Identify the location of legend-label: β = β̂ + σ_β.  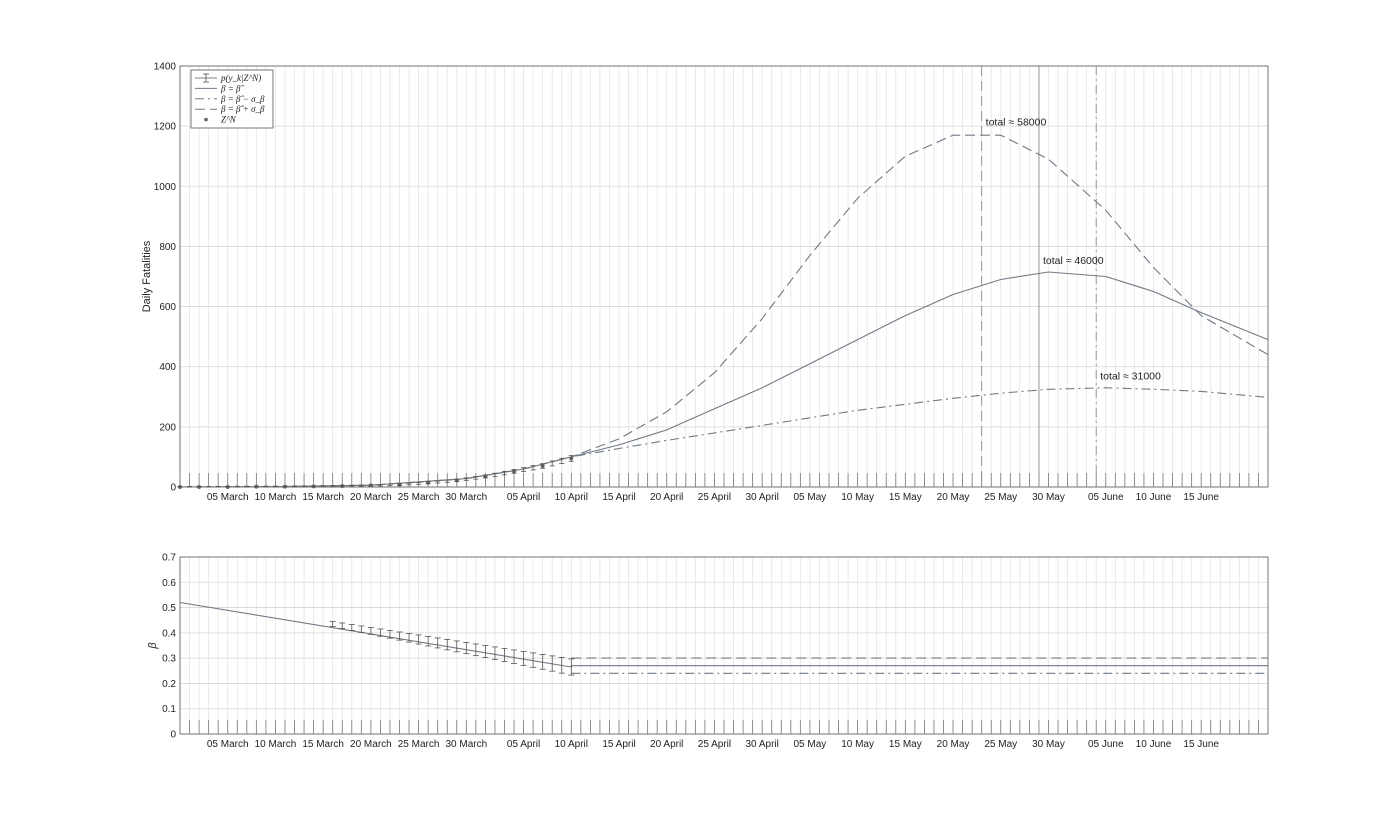
(242, 109).